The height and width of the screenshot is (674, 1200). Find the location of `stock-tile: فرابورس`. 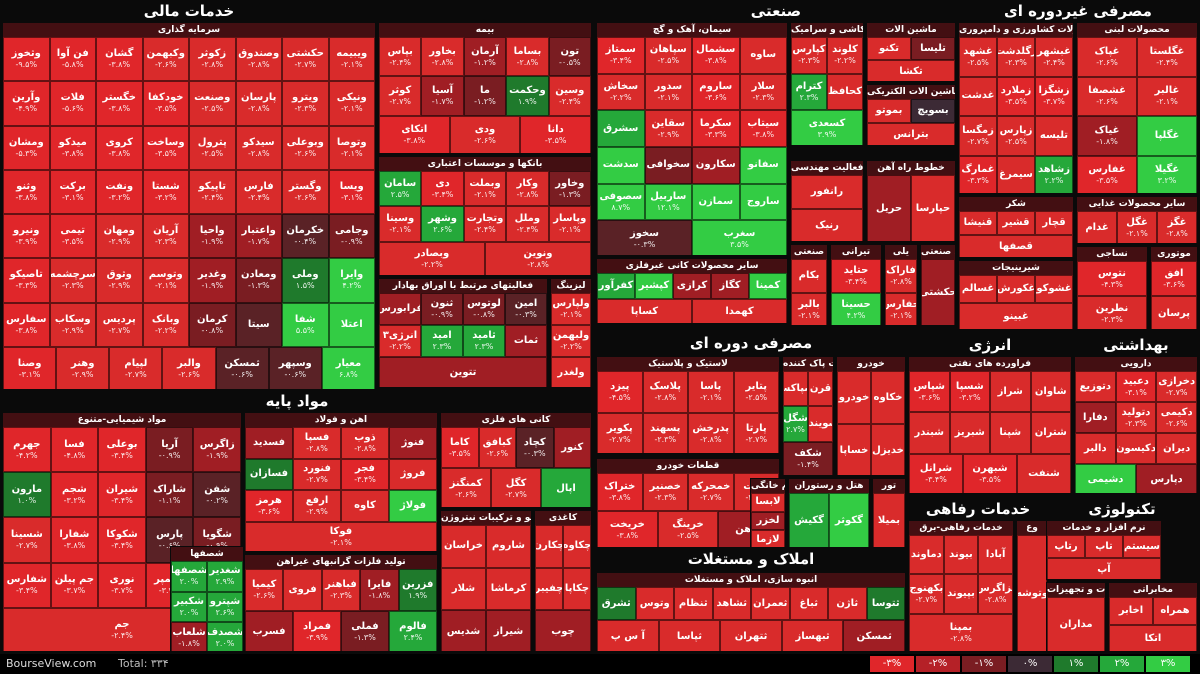

stock-tile: فرابورس is located at coordinates (400, 309).